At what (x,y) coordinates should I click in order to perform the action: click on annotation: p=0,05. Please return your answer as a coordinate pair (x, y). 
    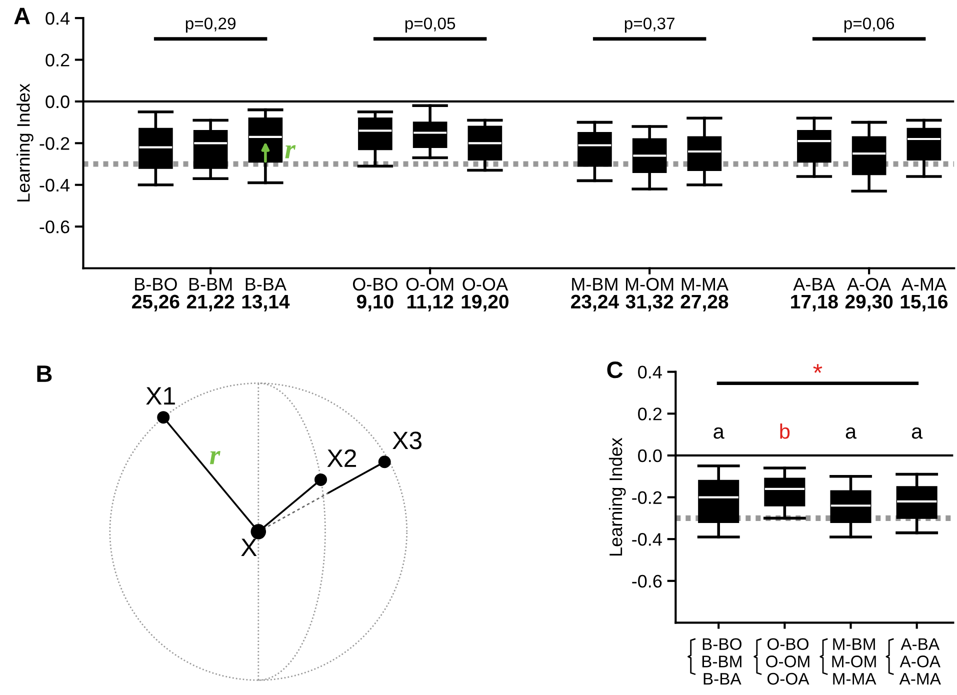
    Looking at the image, I should click on (430, 25).